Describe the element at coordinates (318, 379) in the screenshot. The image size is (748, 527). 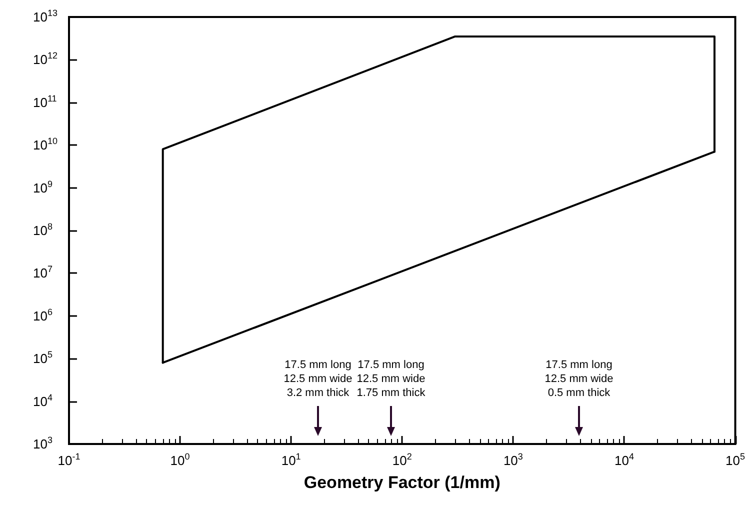
I see `annotation: 17.5 mm long 12.5 mm wide 3.2 mm thick` at that location.